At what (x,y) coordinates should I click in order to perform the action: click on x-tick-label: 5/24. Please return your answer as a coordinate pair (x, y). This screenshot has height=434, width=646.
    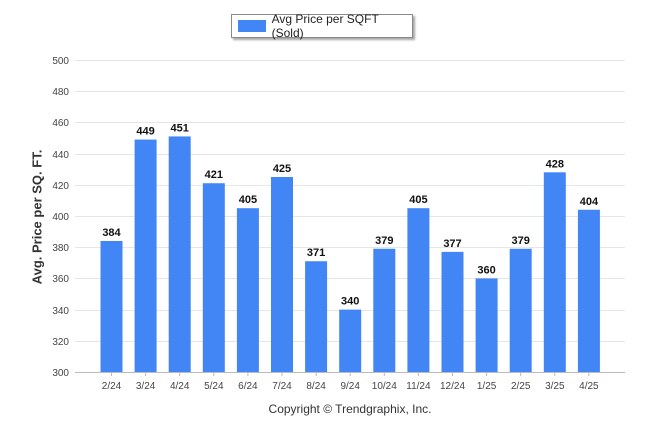
    Looking at the image, I should click on (214, 386).